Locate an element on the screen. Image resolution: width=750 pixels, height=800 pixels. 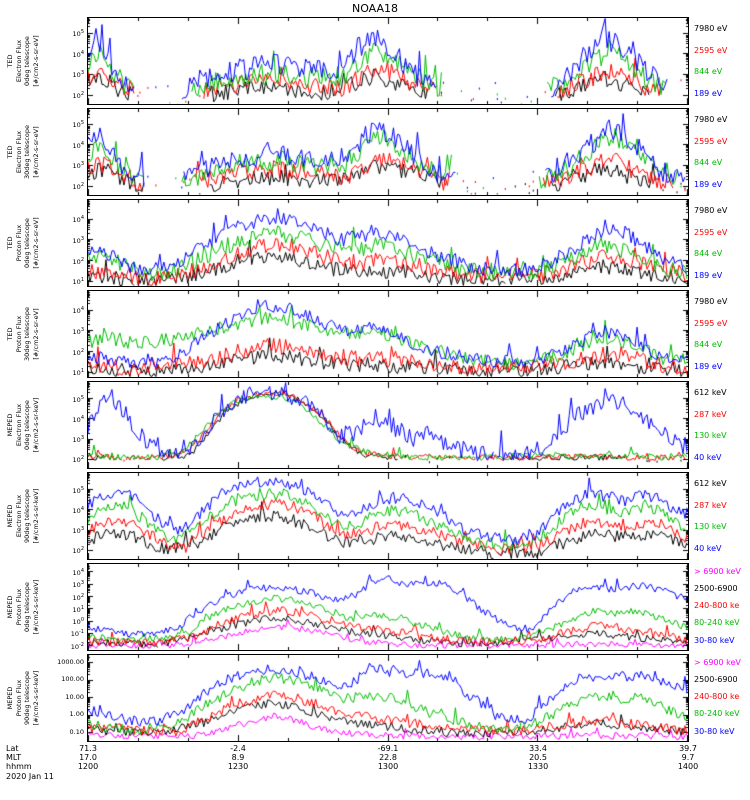
axis-row-label-mlt: MLT is located at coordinates (14, 757).